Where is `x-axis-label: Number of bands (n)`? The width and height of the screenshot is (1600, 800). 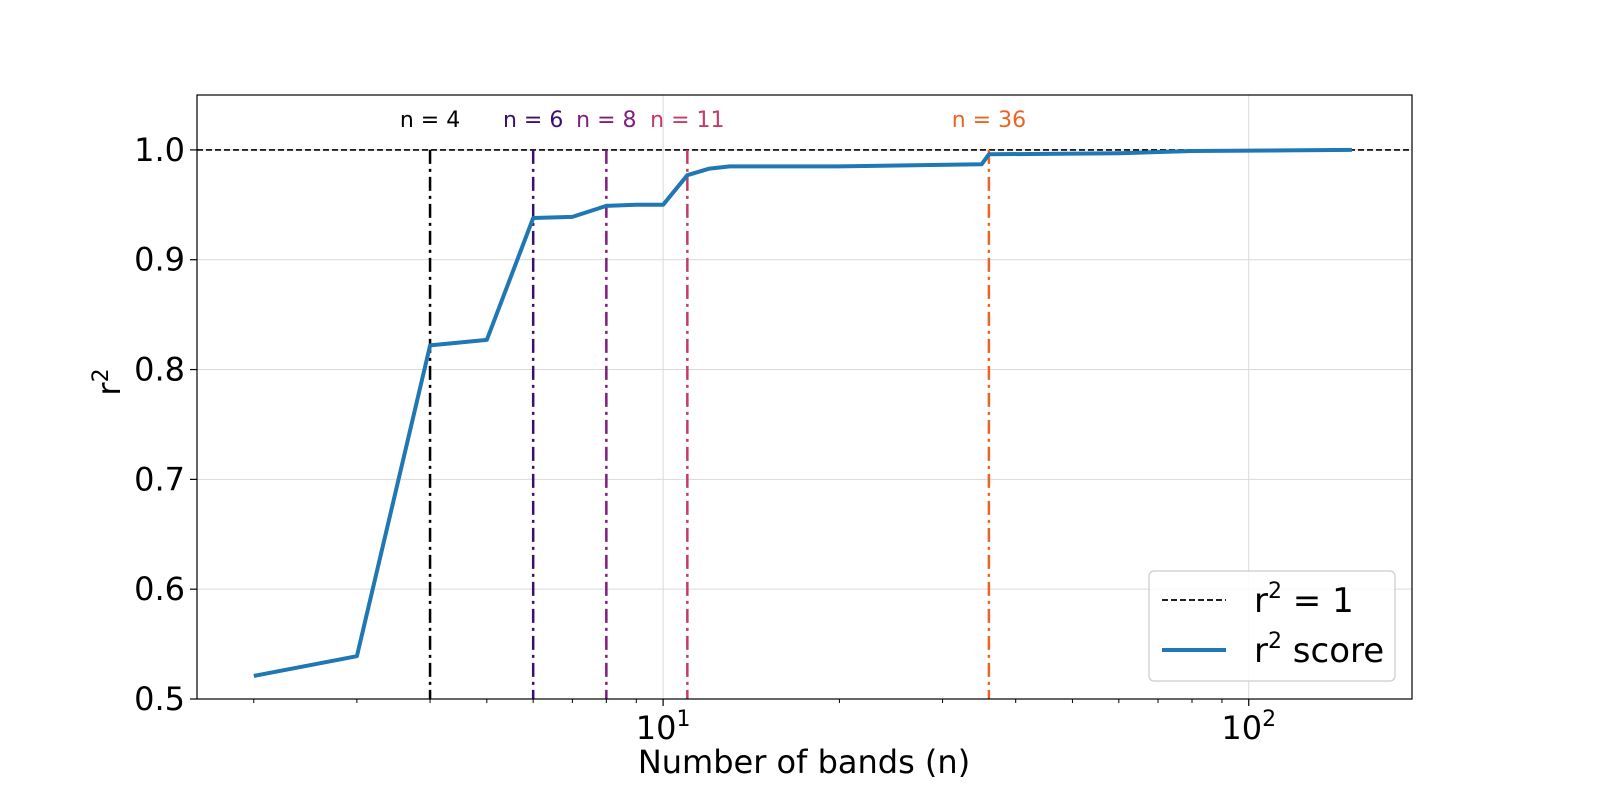
x-axis-label: Number of bands (n) is located at coordinates (804, 762).